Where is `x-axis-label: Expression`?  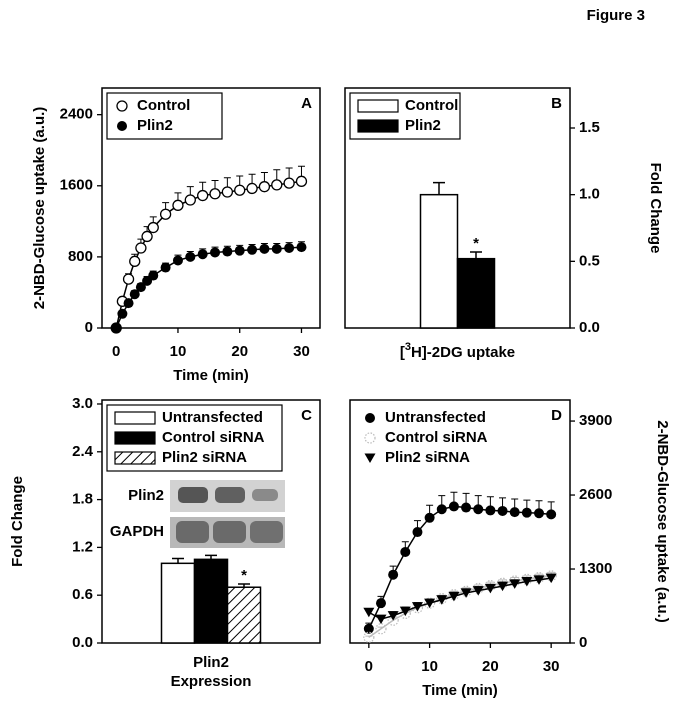 x-axis-label: Expression is located at coordinates (211, 681).